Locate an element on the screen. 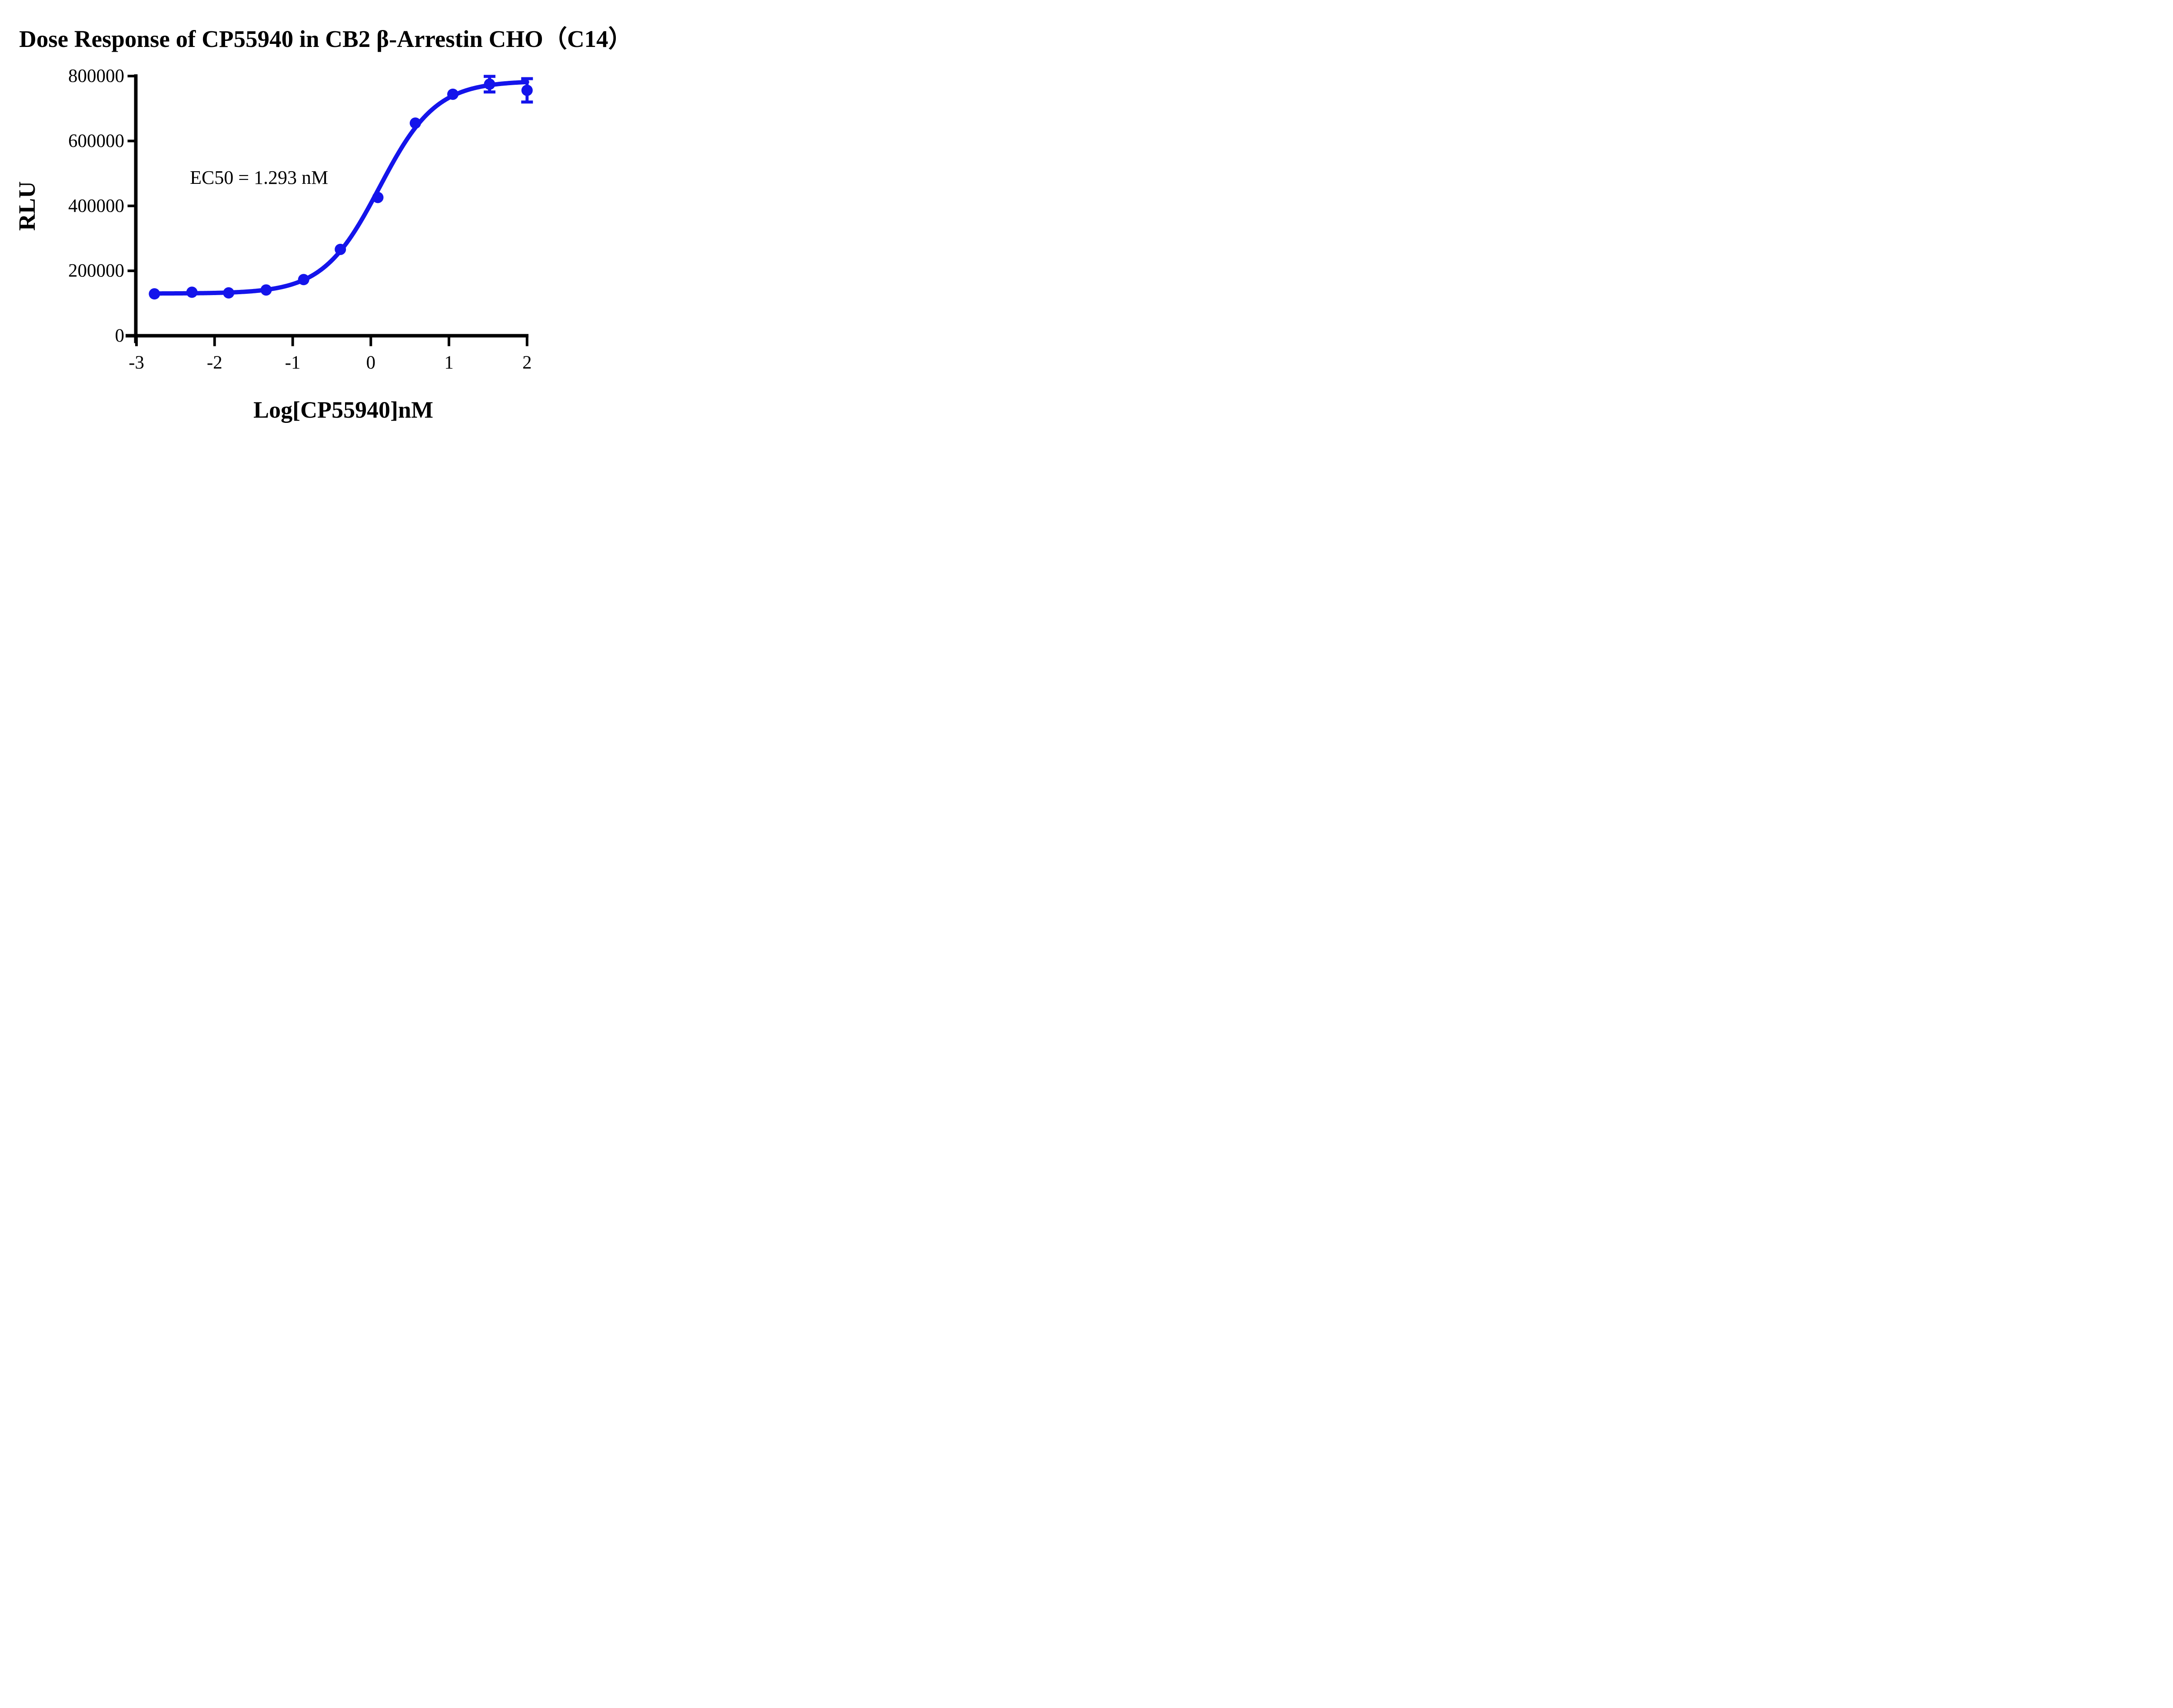 This screenshot has height=1708, width=2173. x-tick-label: 0 is located at coordinates (371, 362).